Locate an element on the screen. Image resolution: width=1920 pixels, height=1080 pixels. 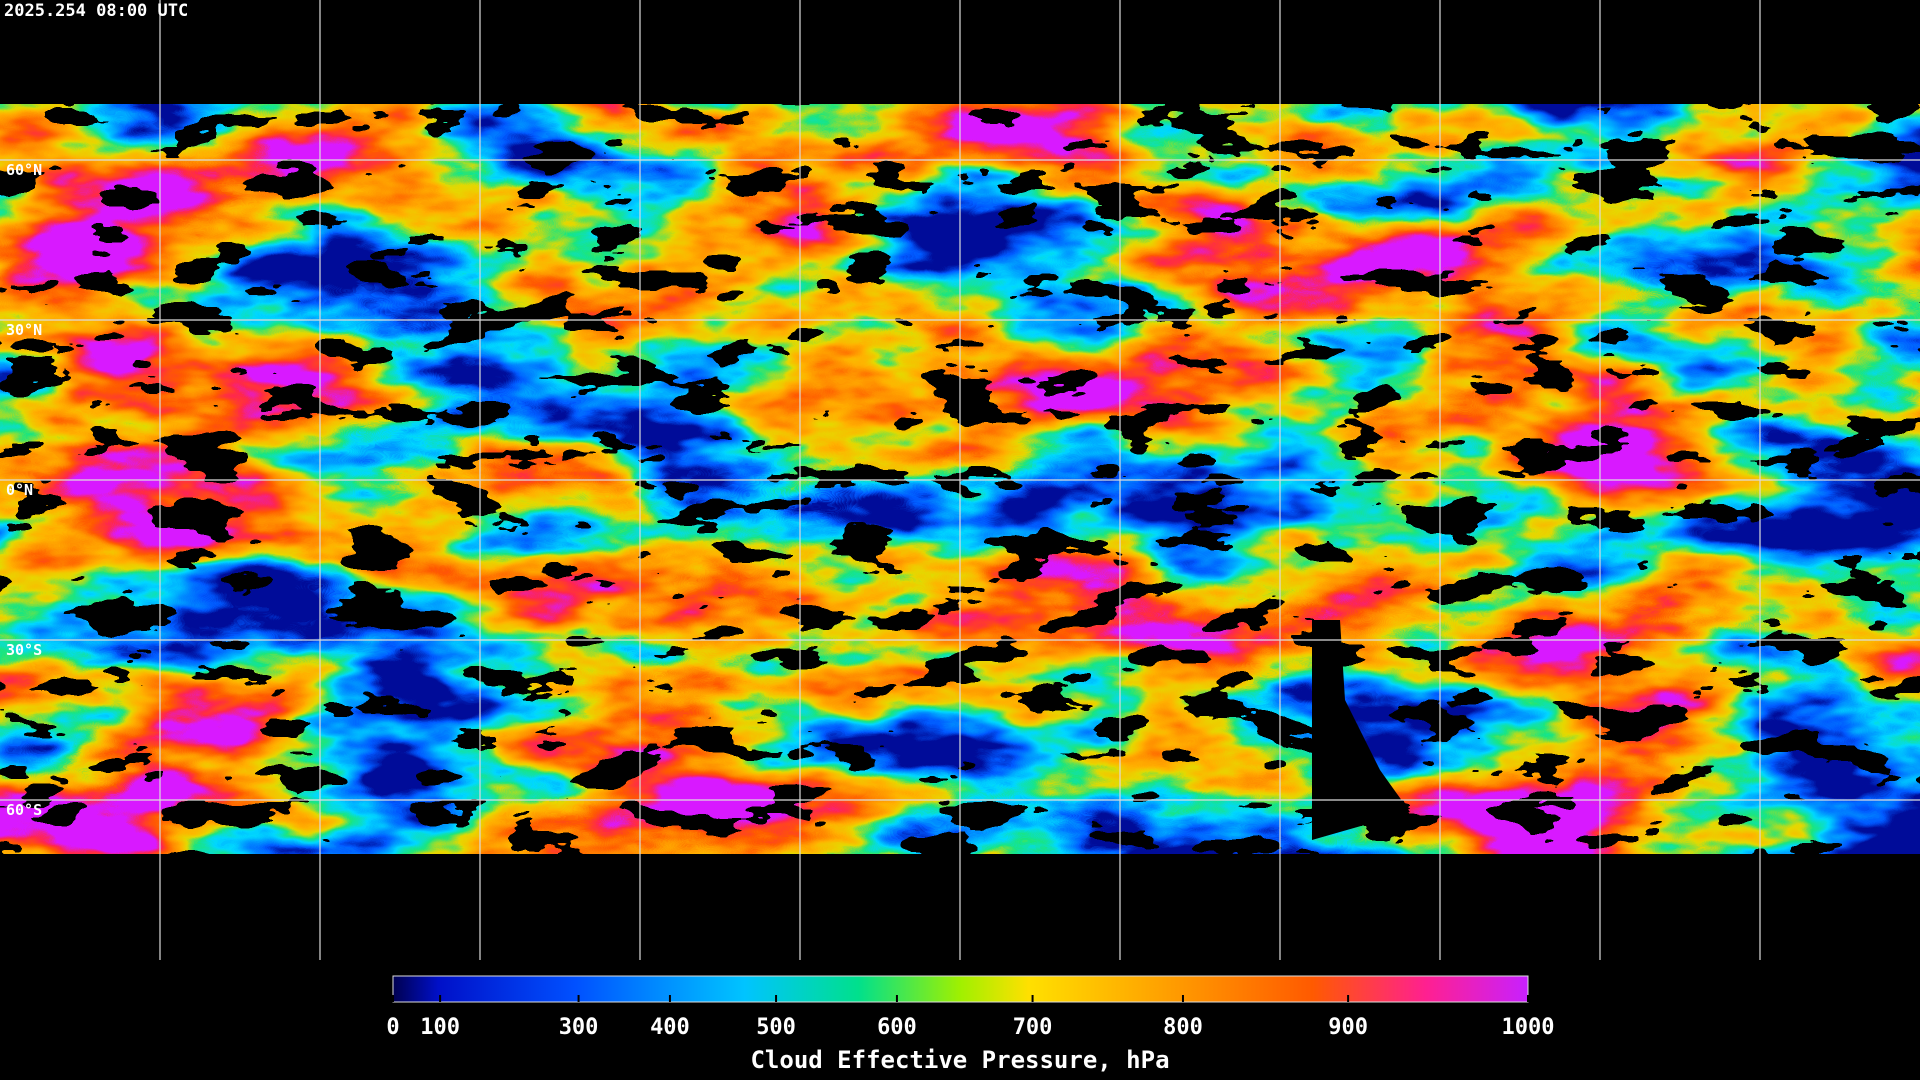
colorbar-tick-label: 300 is located at coordinates (579, 1027).